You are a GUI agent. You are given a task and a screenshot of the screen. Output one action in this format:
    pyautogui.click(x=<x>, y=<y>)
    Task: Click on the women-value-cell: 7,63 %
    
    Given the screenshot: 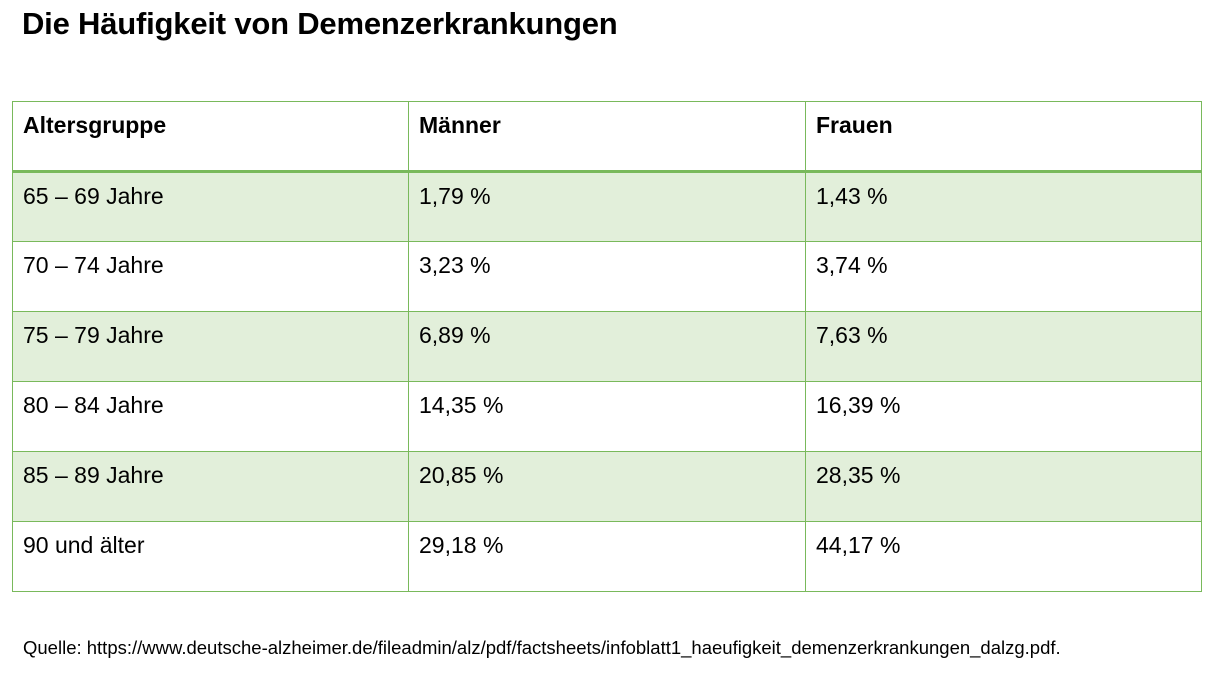 What is the action you would take?
    pyautogui.click(x=1003, y=346)
    